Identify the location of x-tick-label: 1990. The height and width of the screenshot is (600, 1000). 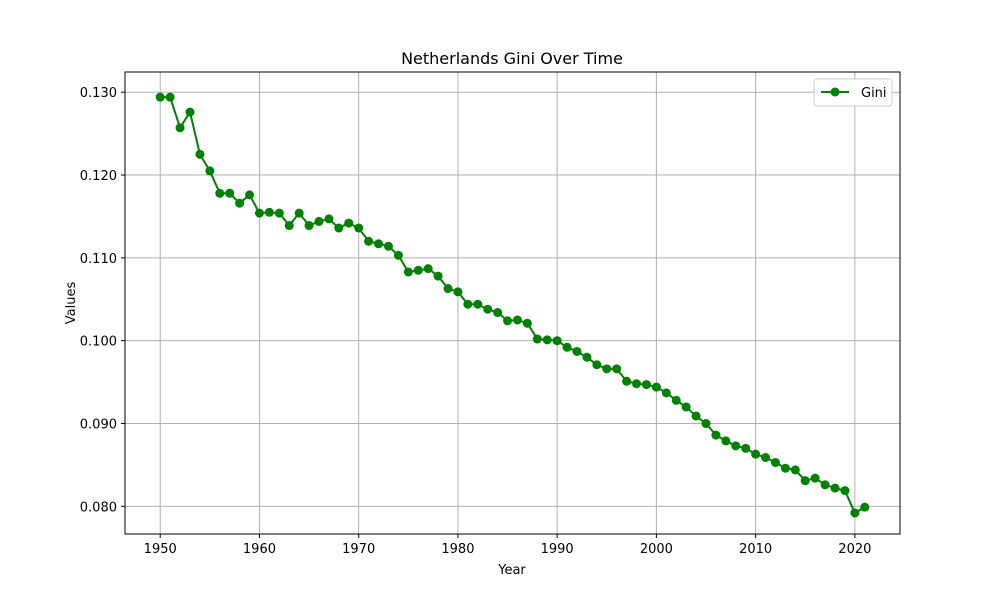
(557, 549).